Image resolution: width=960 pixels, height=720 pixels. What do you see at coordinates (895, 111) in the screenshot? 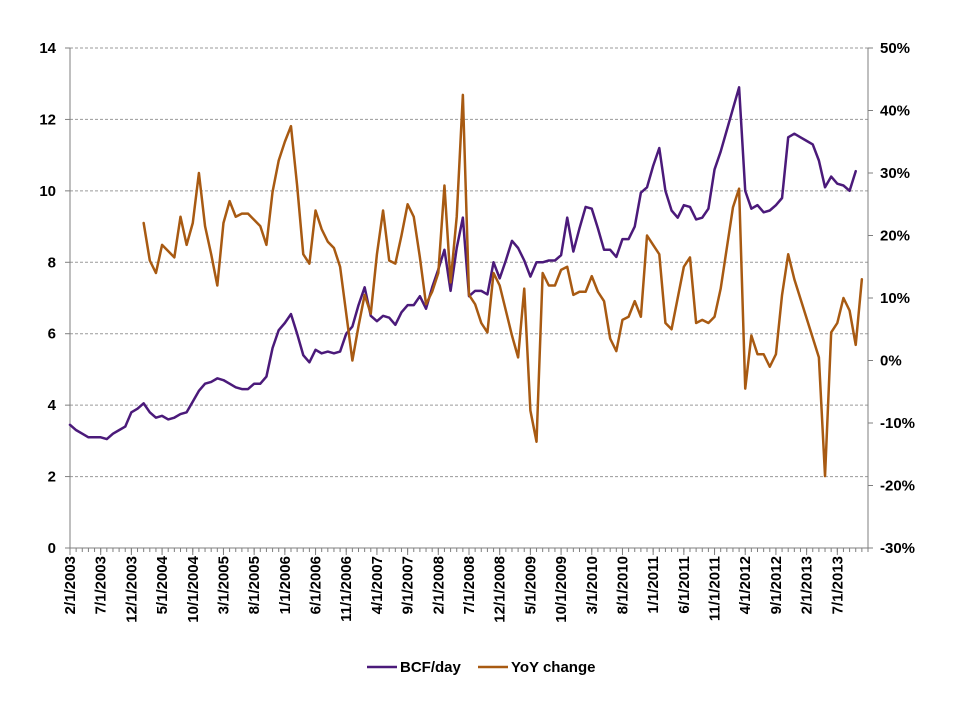
I see `y-right-tick-label: 40%` at bounding box center [895, 111].